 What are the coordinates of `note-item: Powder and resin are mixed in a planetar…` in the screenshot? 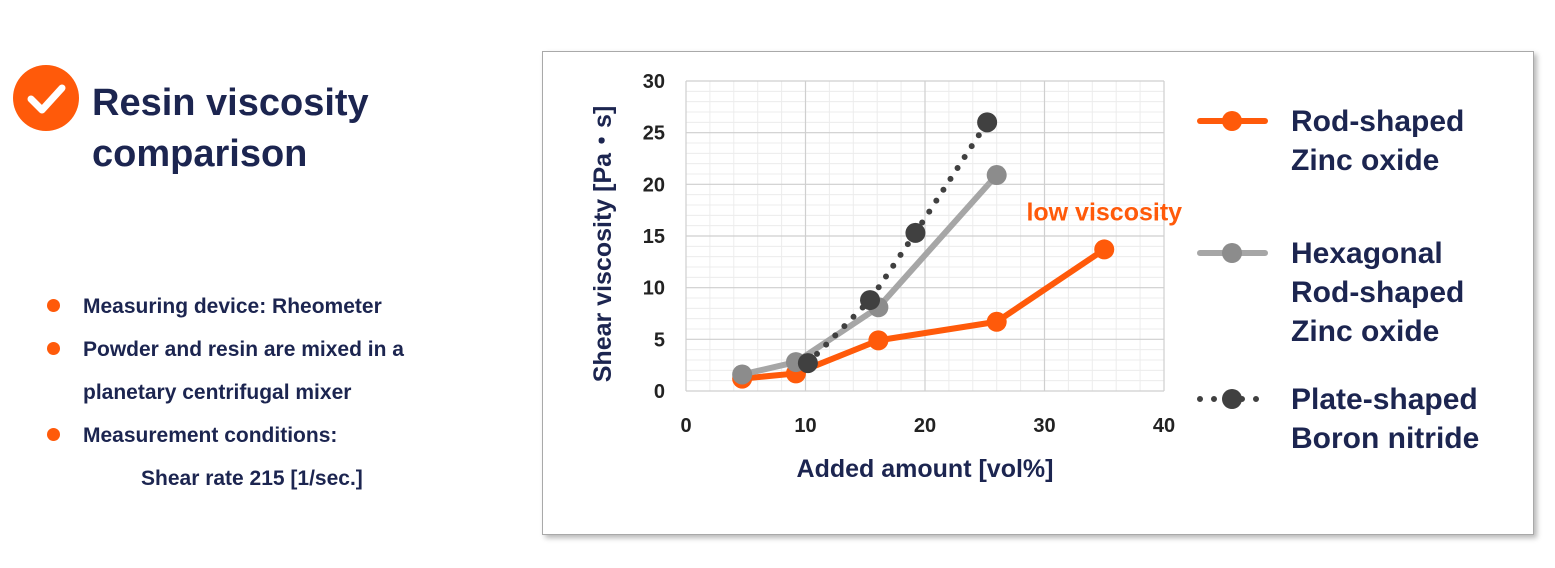 It's located at (224, 371).